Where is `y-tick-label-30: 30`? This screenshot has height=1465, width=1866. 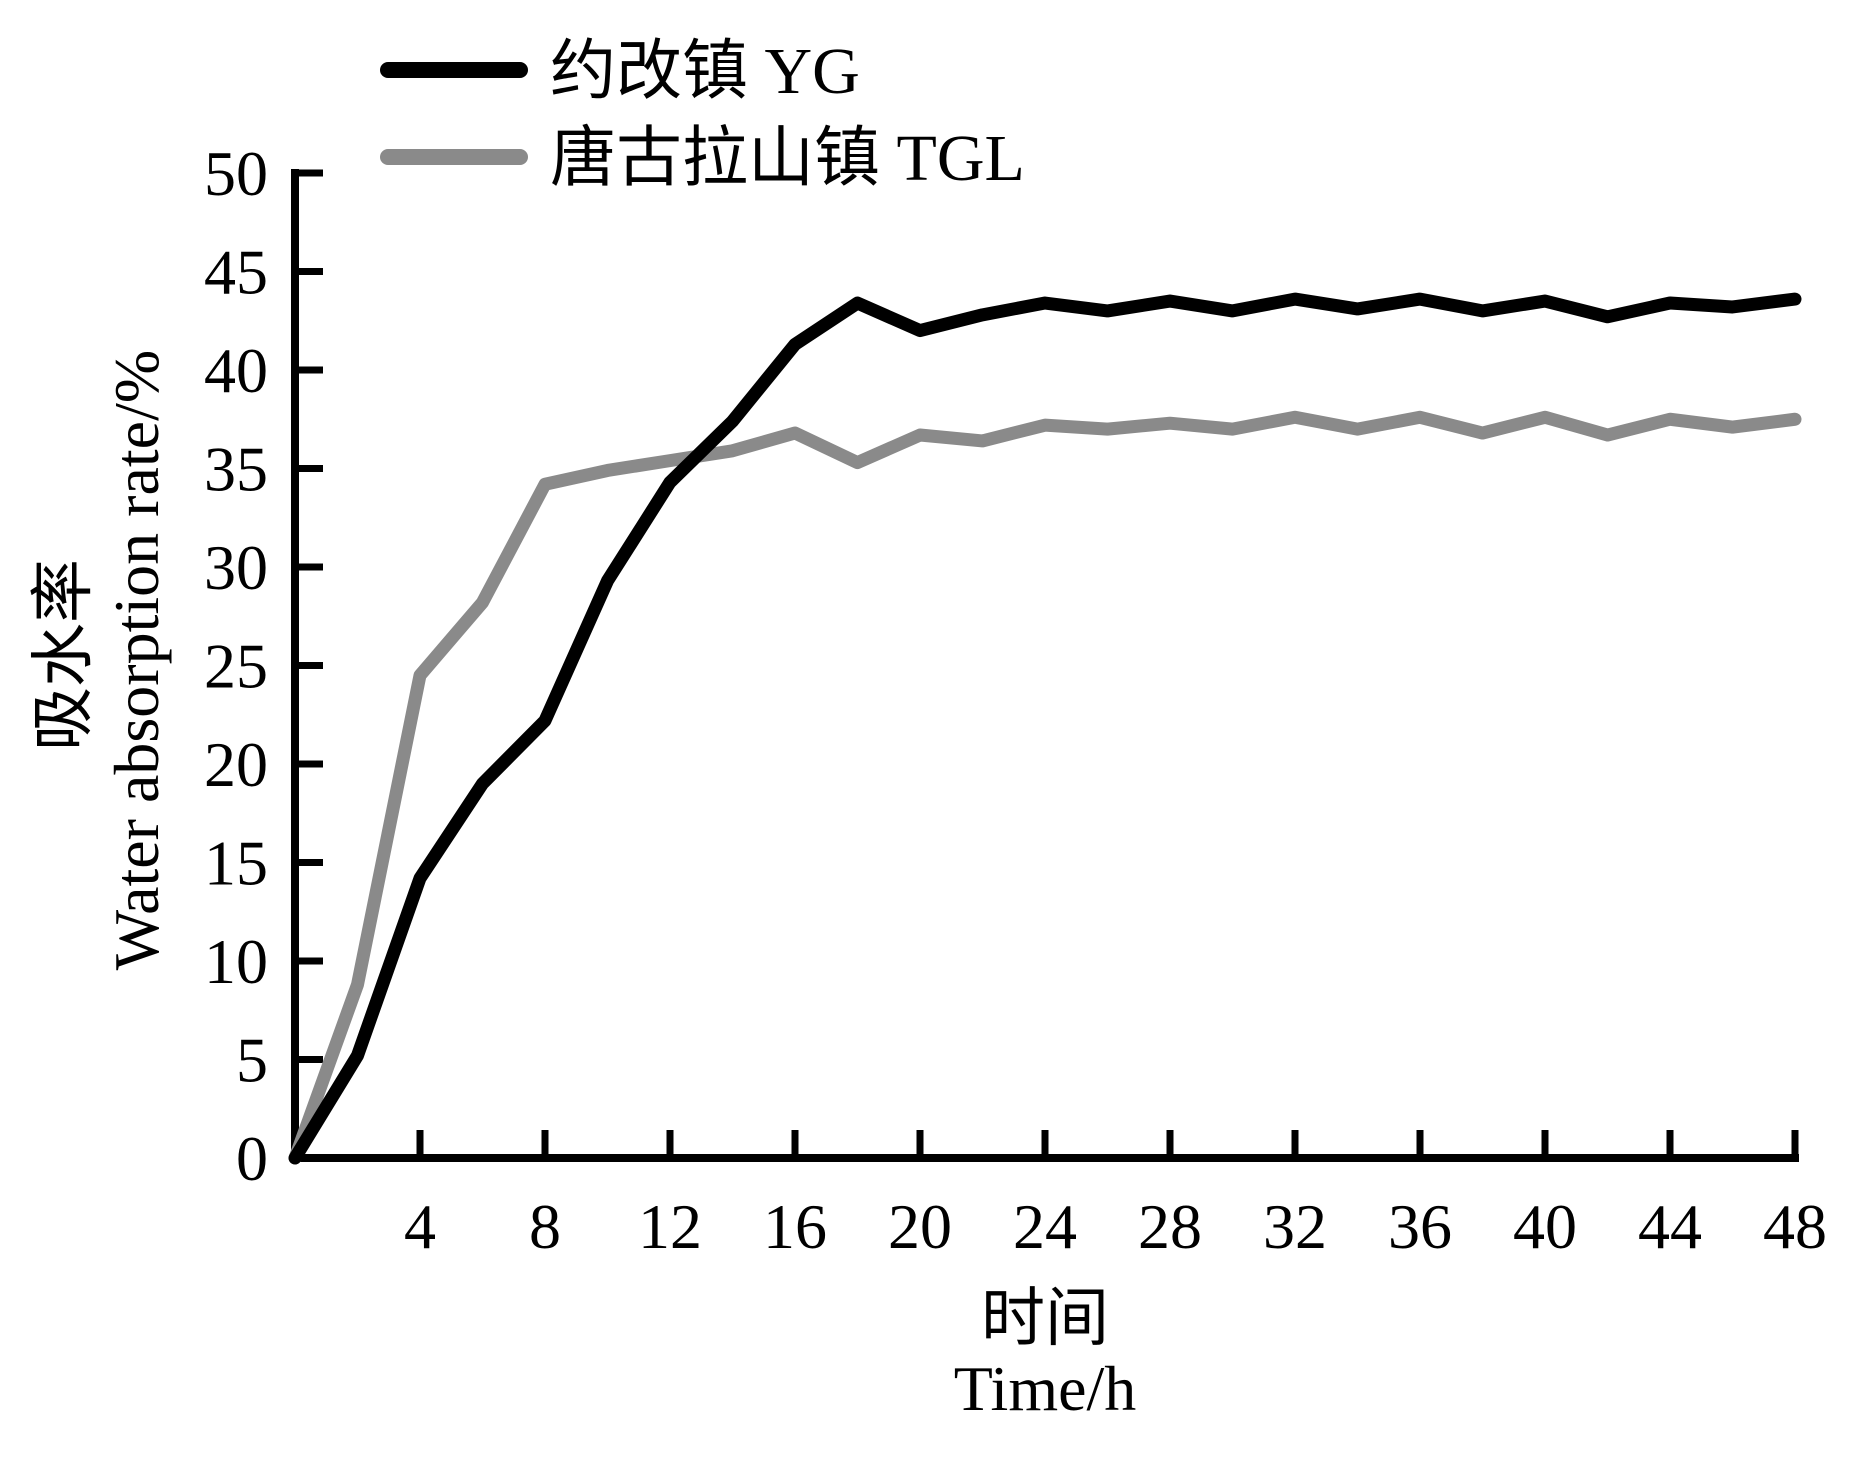 y-tick-label-30: 30 is located at coordinates (236, 567).